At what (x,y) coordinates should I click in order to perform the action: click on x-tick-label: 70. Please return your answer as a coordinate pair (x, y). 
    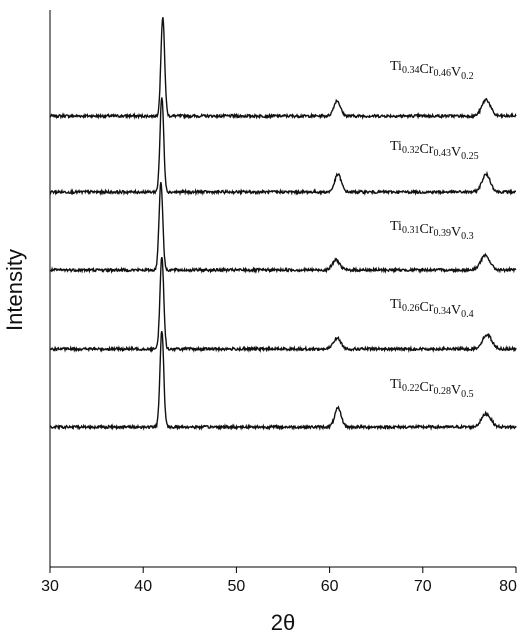
    Looking at the image, I should click on (423, 586).